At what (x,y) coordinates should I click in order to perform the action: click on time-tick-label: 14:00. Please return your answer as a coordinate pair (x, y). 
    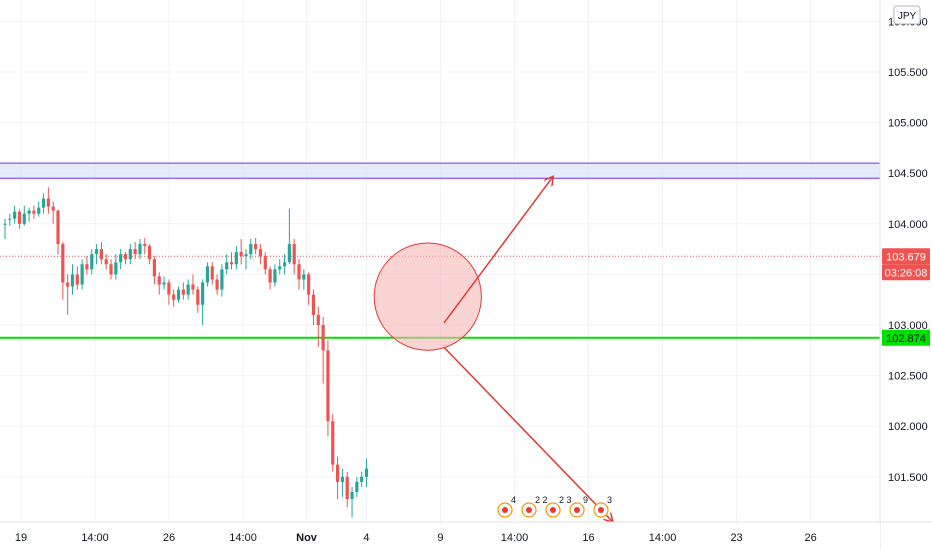
    Looking at the image, I should click on (663, 538).